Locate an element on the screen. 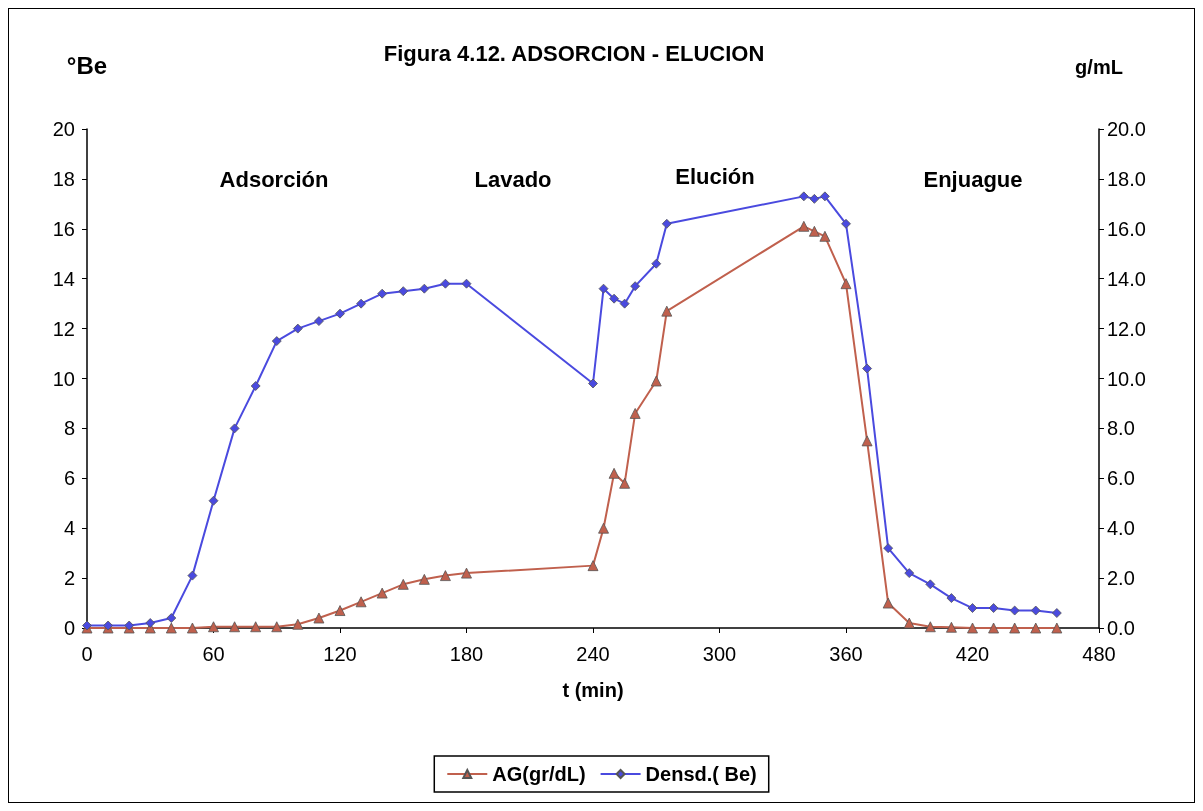 The height and width of the screenshot is (811, 1203). y-tick-label: 8 is located at coordinates (69, 428).